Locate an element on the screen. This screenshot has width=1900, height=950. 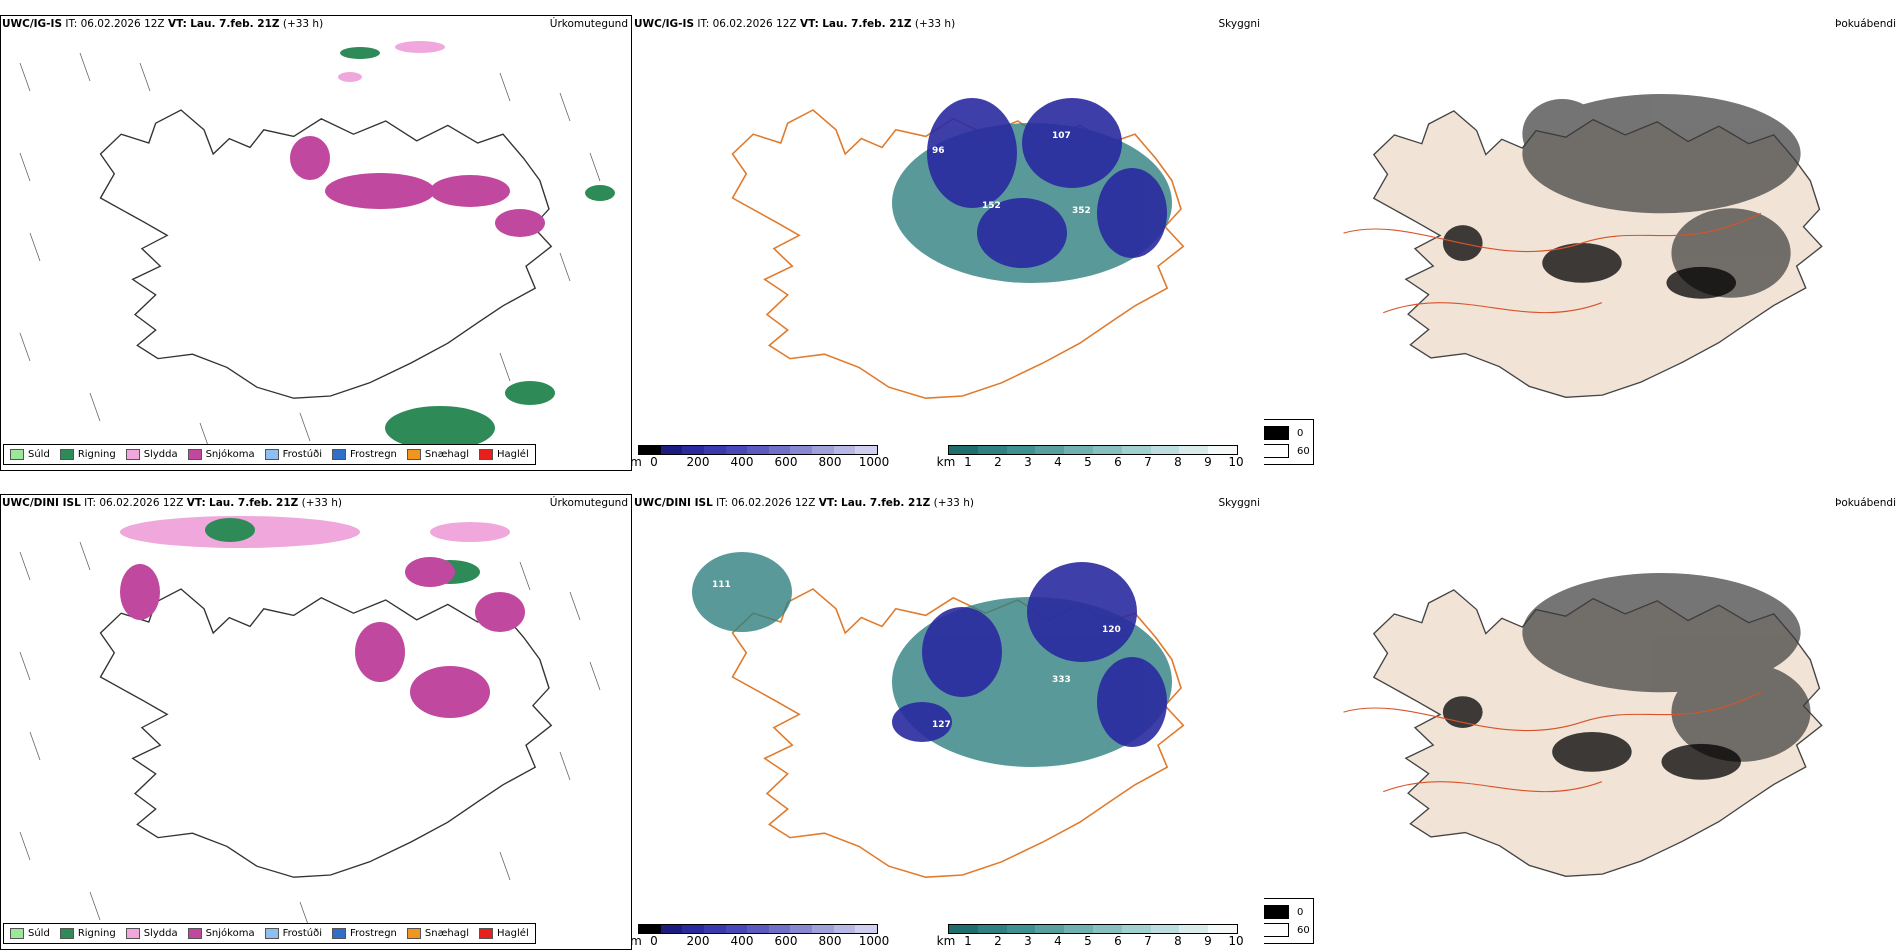
ceiling-label: 96 is located at coordinates (938, 151).